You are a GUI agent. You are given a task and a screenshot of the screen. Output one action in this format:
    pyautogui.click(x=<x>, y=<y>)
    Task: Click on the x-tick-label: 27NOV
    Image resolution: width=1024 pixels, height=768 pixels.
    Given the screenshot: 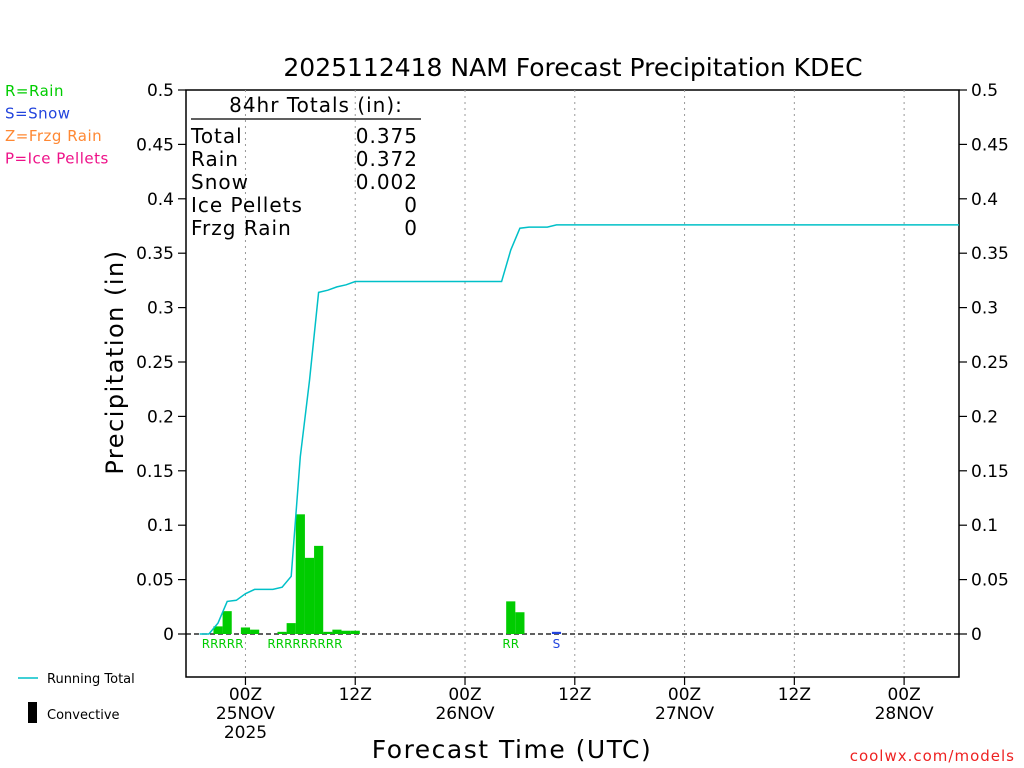 What is the action you would take?
    pyautogui.click(x=684, y=714)
    